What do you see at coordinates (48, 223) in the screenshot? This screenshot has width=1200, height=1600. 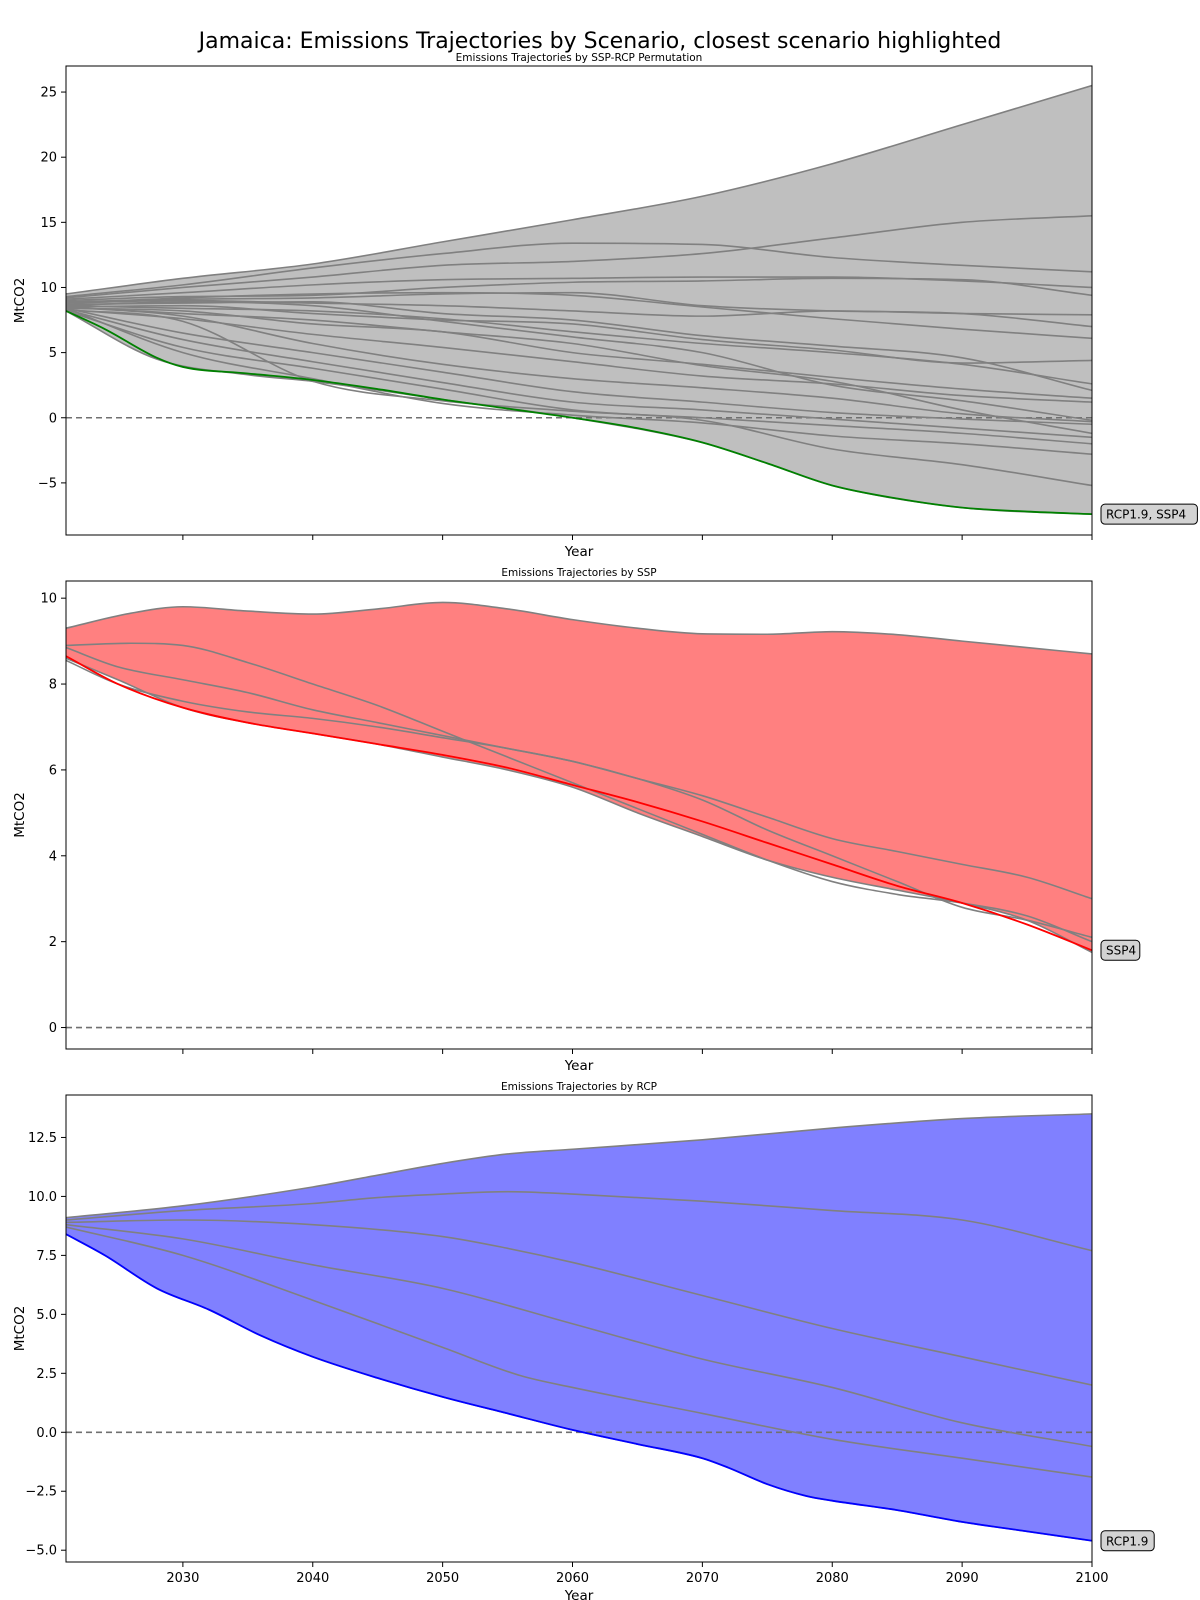 I see `y-tick-label: 15` at bounding box center [48, 223].